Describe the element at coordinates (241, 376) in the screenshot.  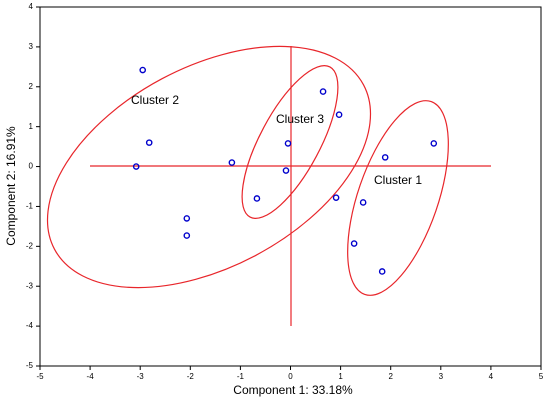
I see `x-tick-label: -1` at that location.